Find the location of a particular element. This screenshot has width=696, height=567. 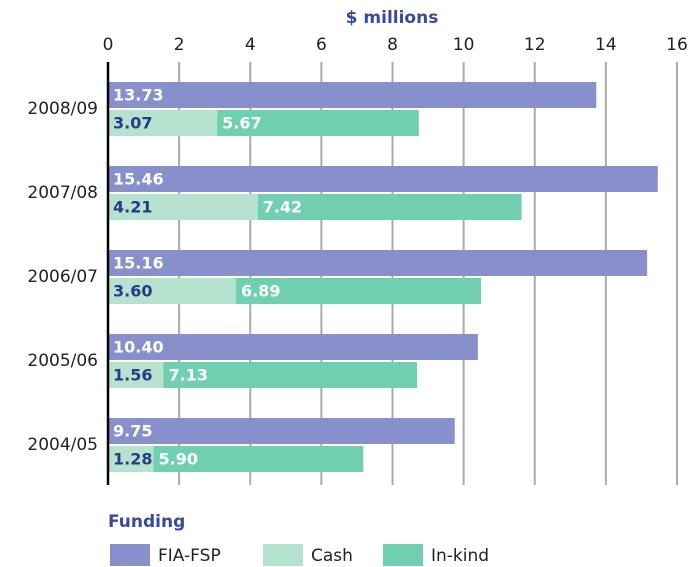

x-tick-label: 14 is located at coordinates (606, 45).